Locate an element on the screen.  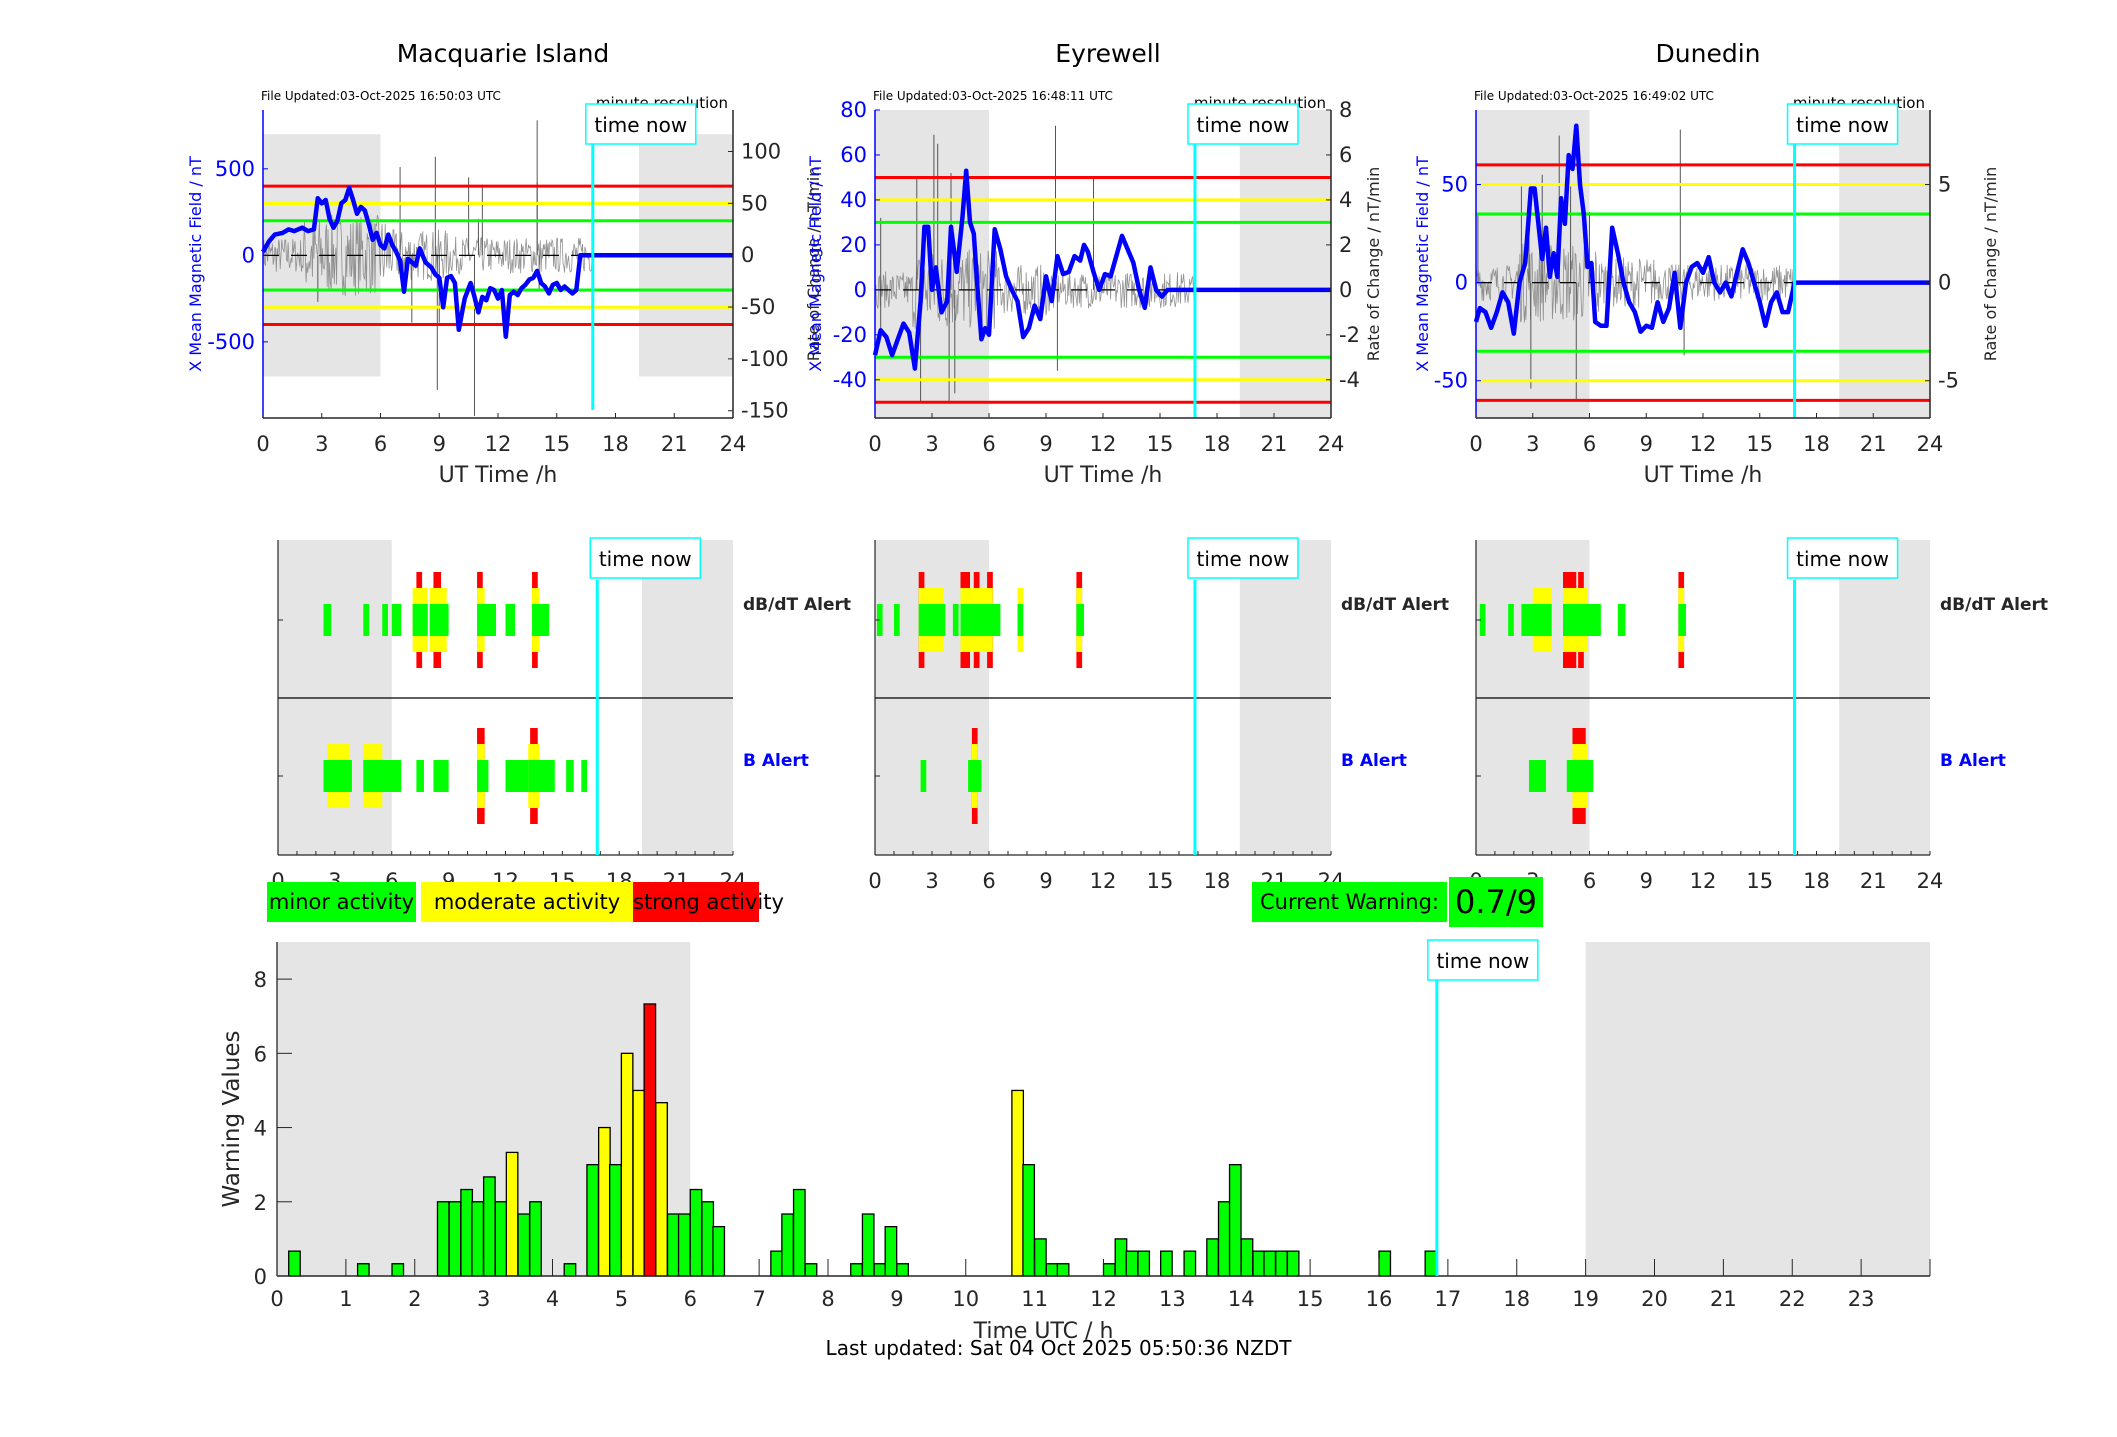
x-tick-label: 19 is located at coordinates (1585, 1299).